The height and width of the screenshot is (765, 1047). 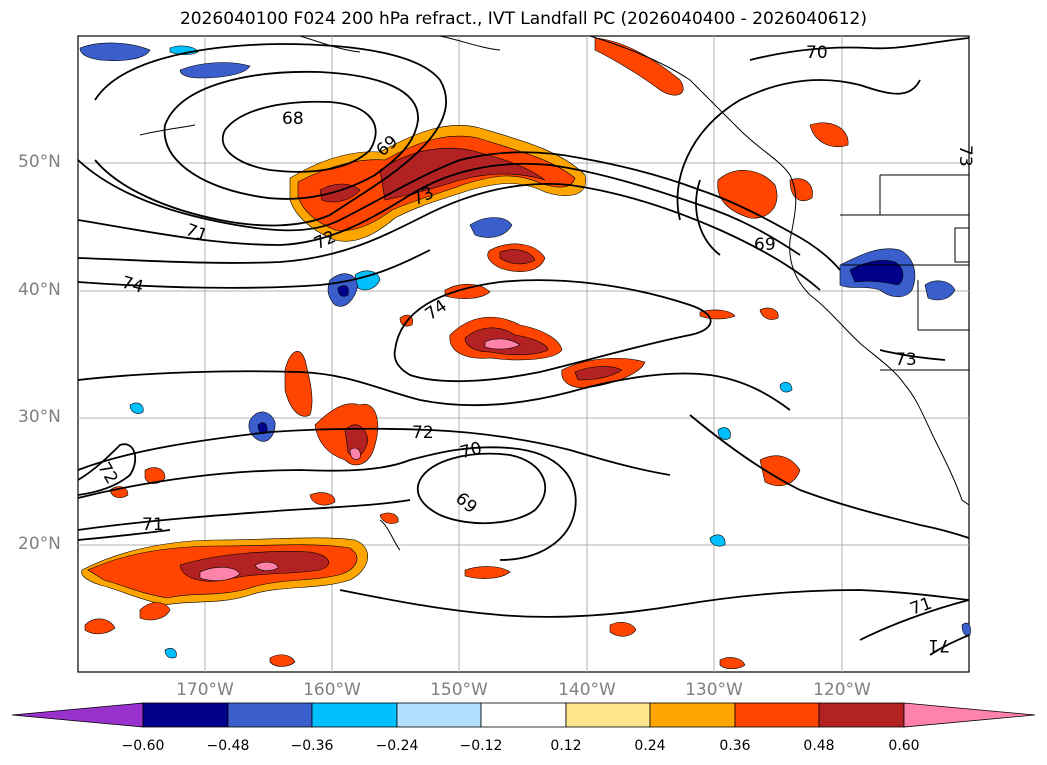 What do you see at coordinates (39, 544) in the screenshot?
I see `lat-label: 20°N` at bounding box center [39, 544].